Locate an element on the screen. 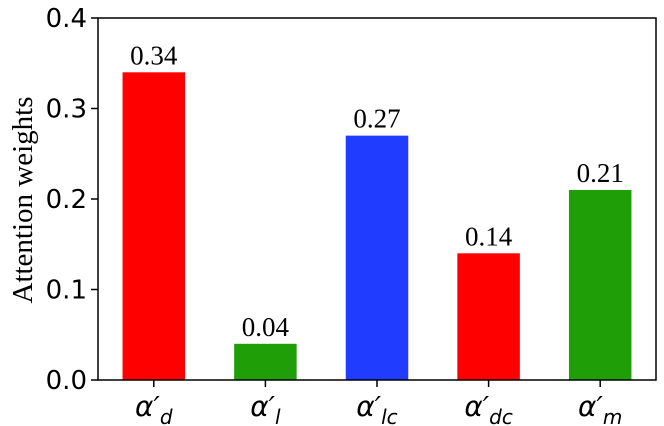 The height and width of the screenshot is (426, 664). x-tick-label: α′dc is located at coordinates (488, 408).